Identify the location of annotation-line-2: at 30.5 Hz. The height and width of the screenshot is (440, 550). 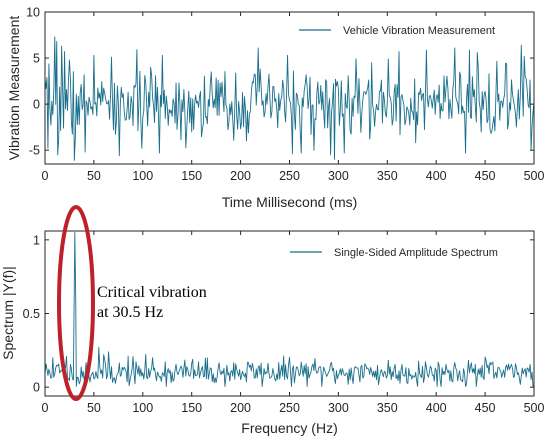
(130, 312).